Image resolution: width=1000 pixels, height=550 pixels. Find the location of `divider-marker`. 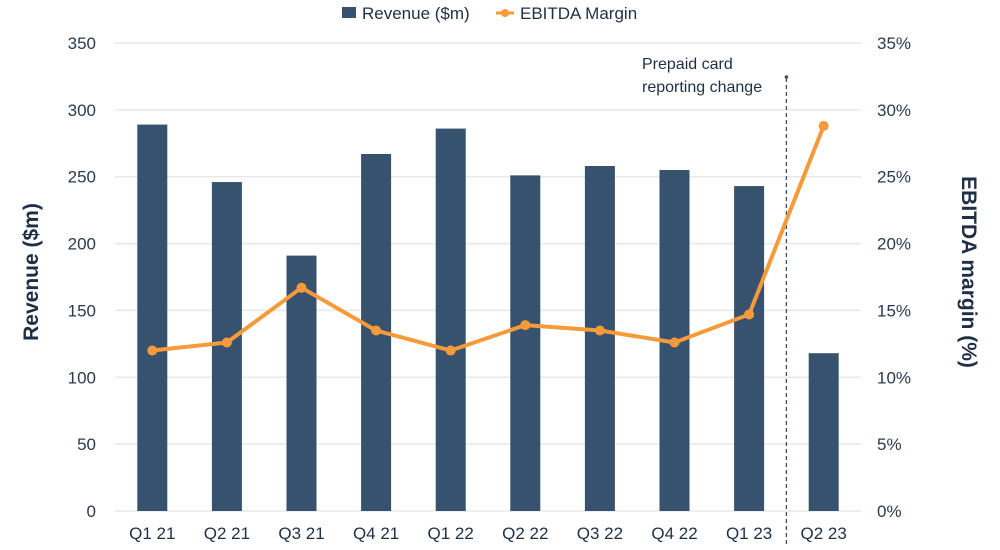

divider-marker is located at coordinates (786, 77).